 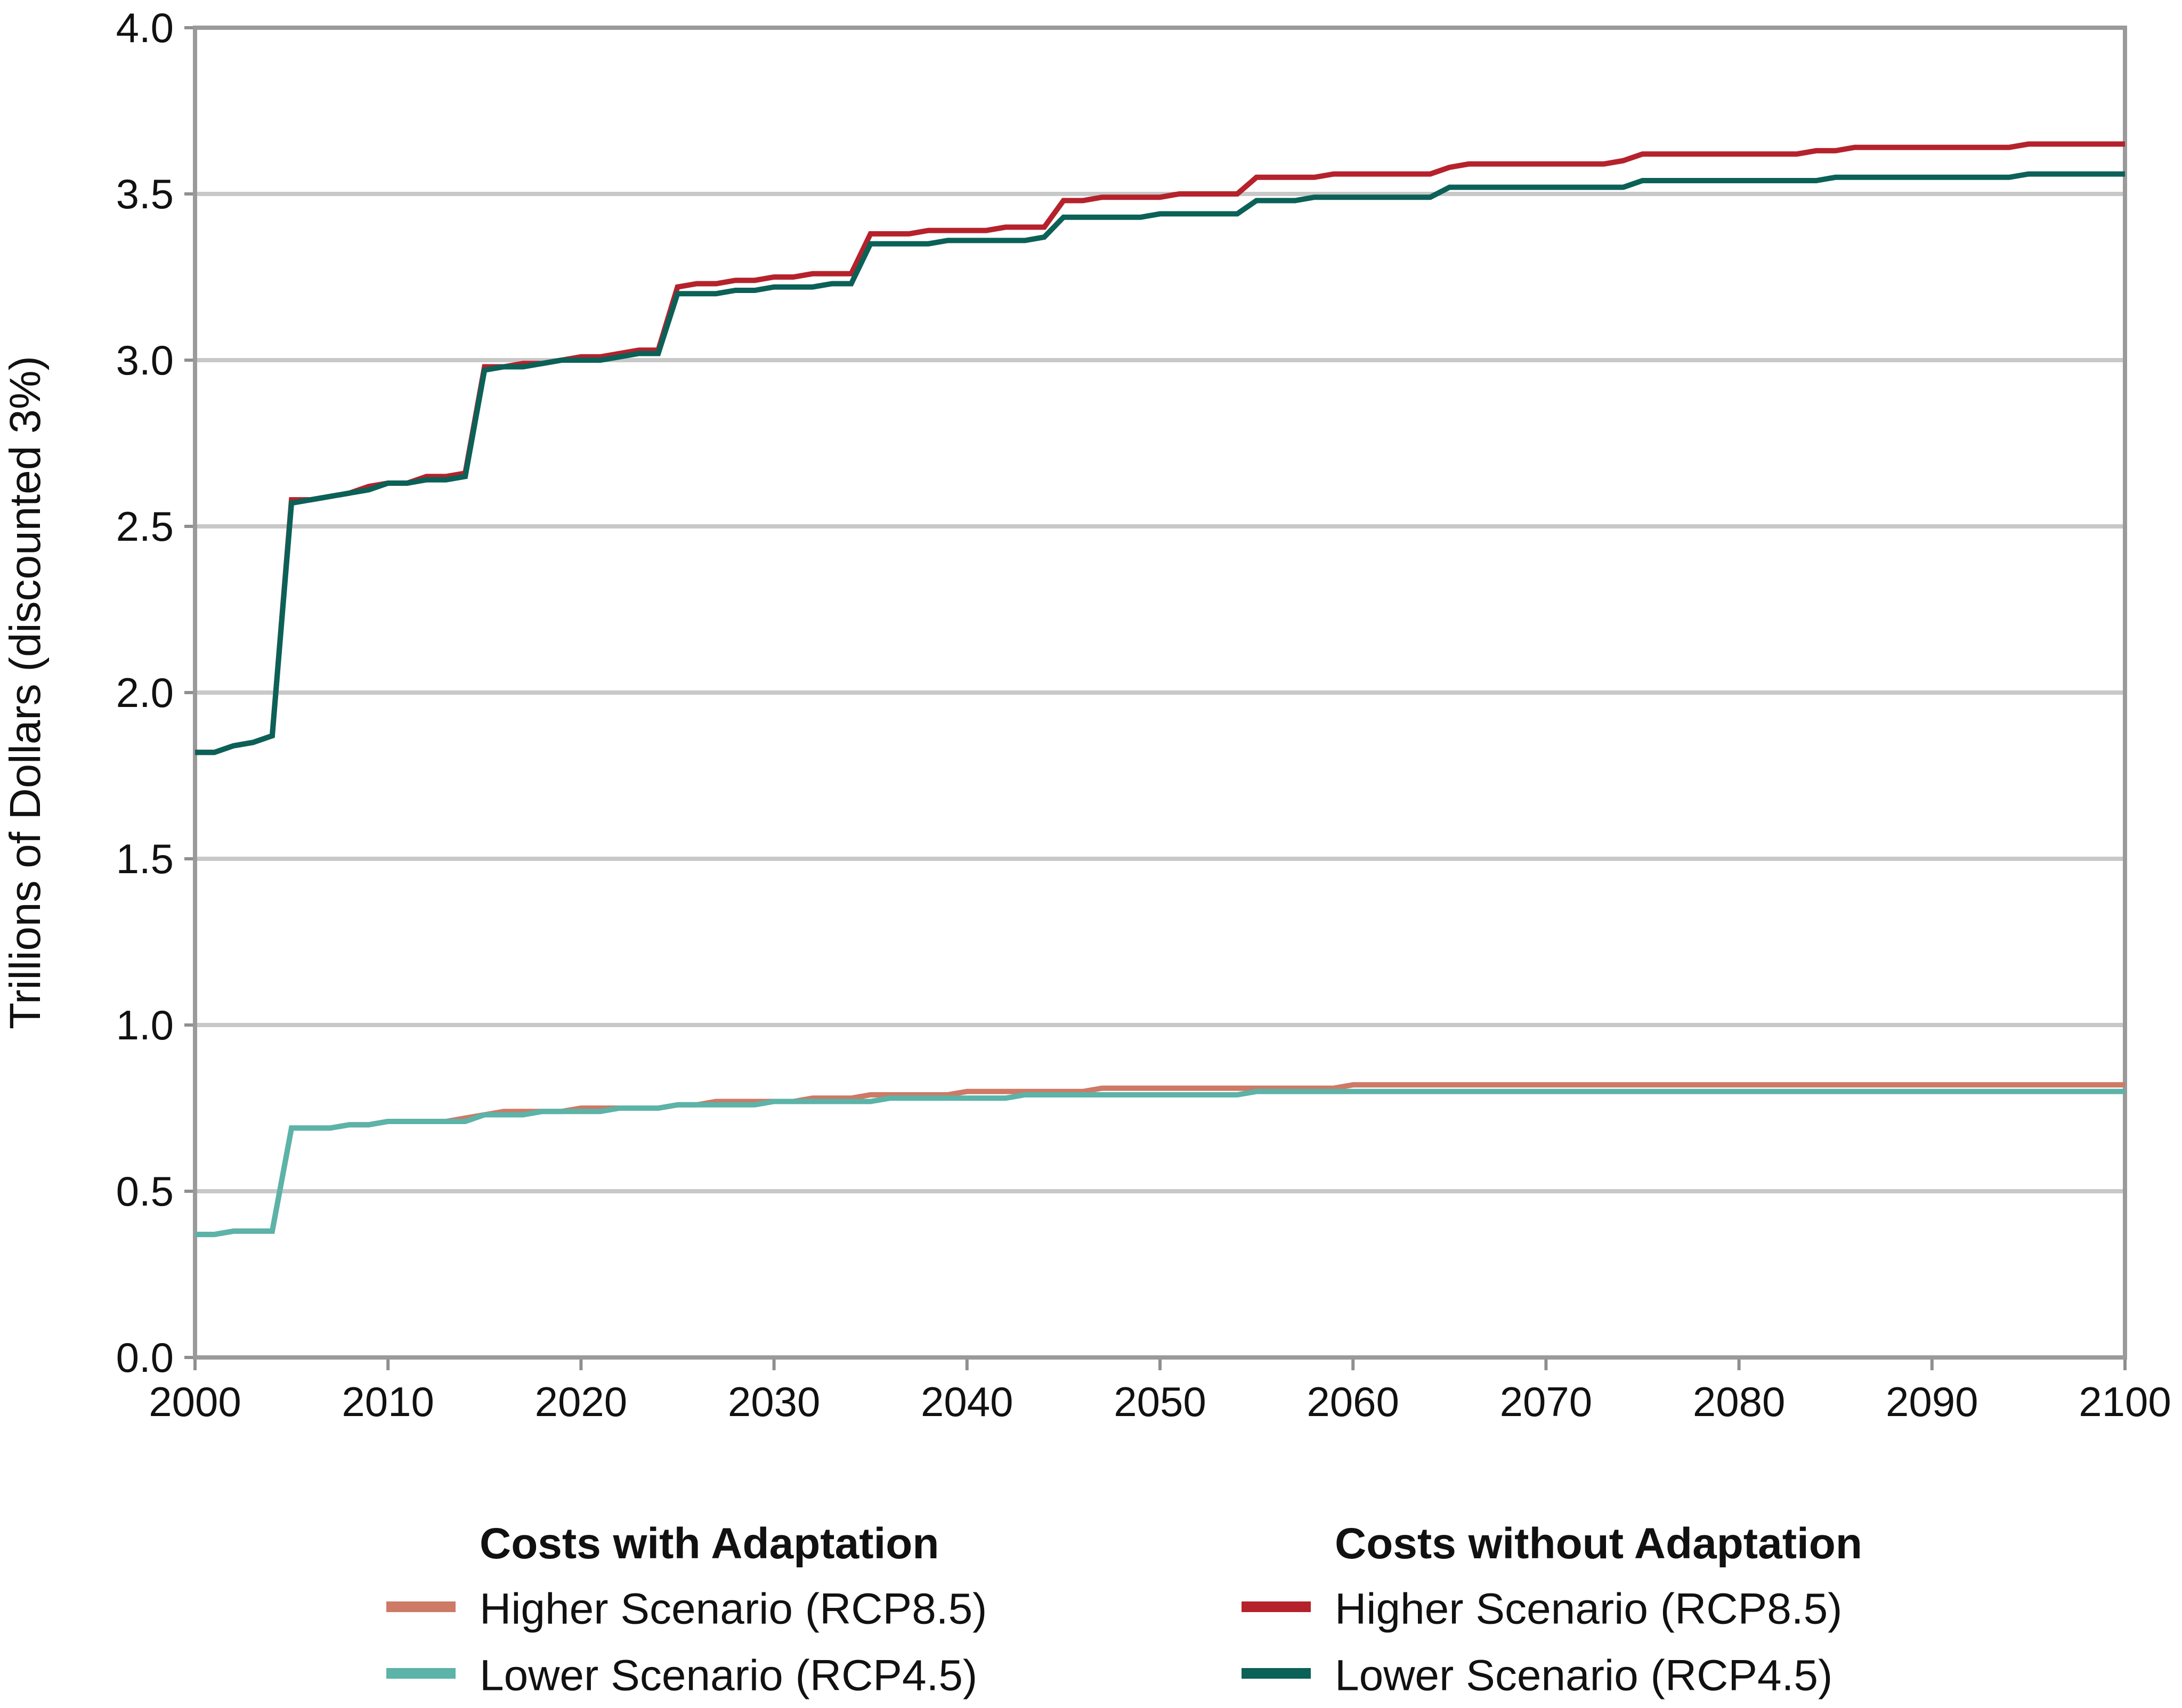 What do you see at coordinates (1739, 1401) in the screenshot?
I see `x-tick-label: 2080` at bounding box center [1739, 1401].